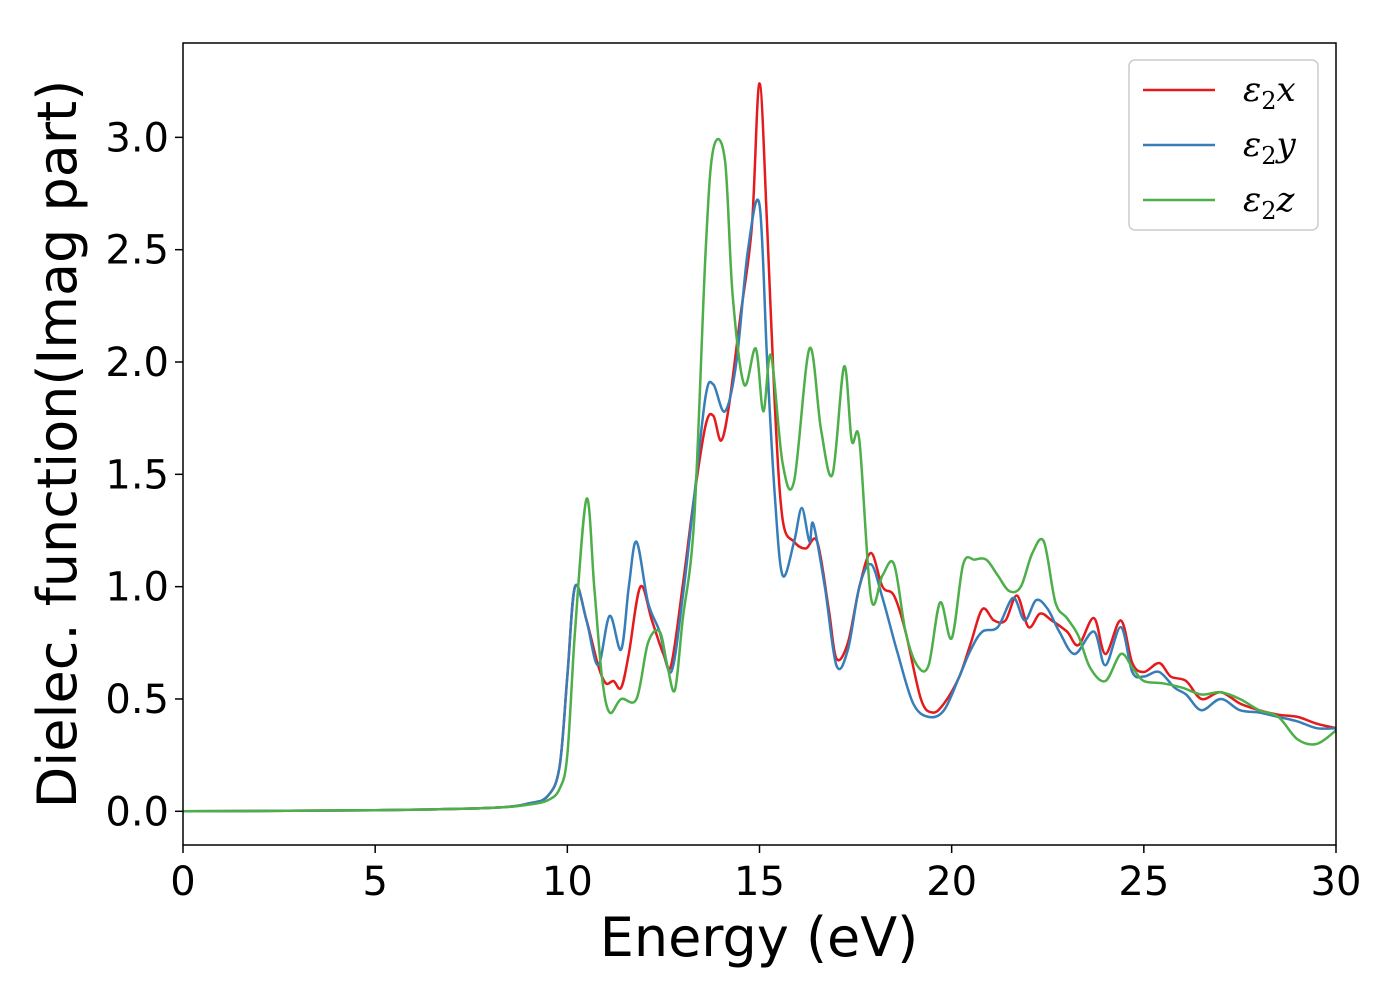  I want to click on x-tick-label: 15, so click(759, 882).